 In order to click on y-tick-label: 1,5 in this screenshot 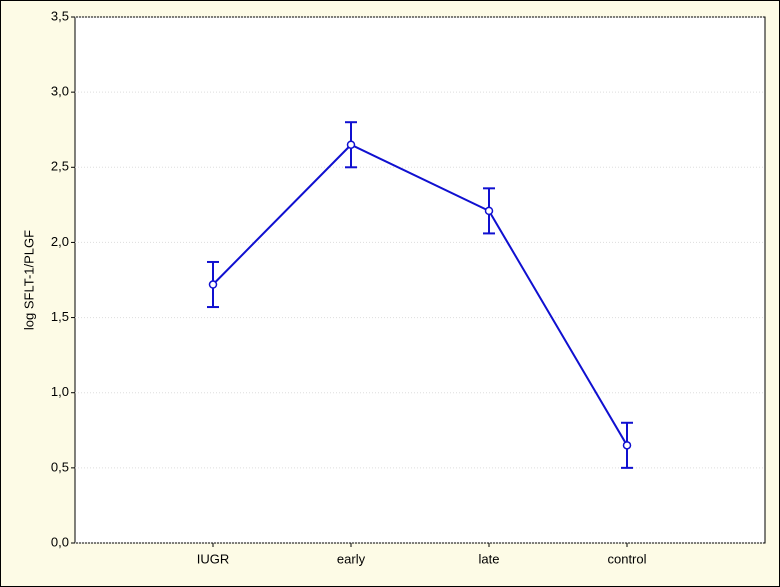, I will do `click(60, 316)`.